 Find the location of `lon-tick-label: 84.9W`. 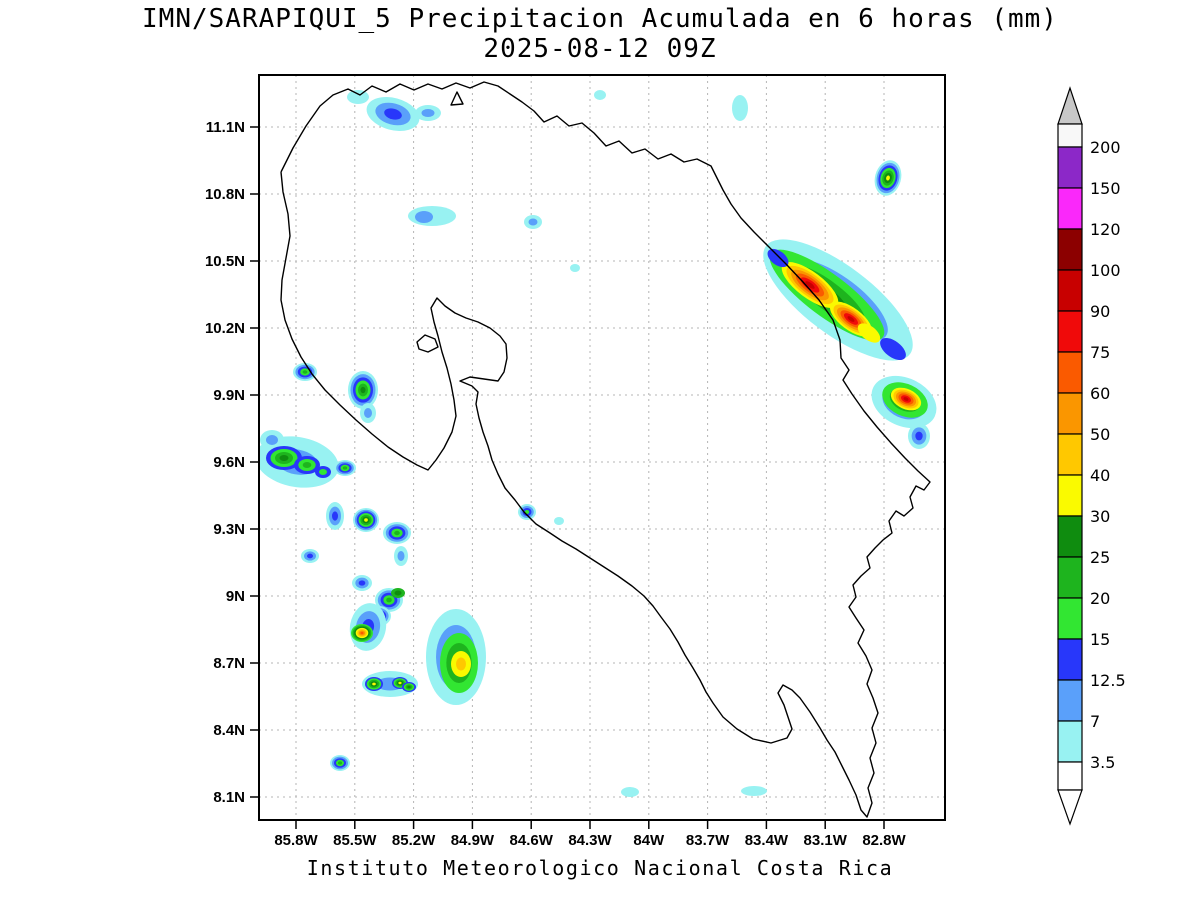

lon-tick-label: 84.9W is located at coordinates (473, 840).